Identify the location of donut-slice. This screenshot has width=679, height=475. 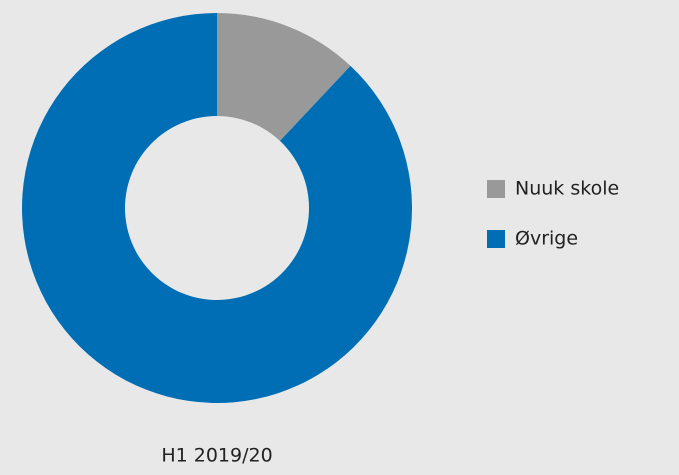
(284, 77).